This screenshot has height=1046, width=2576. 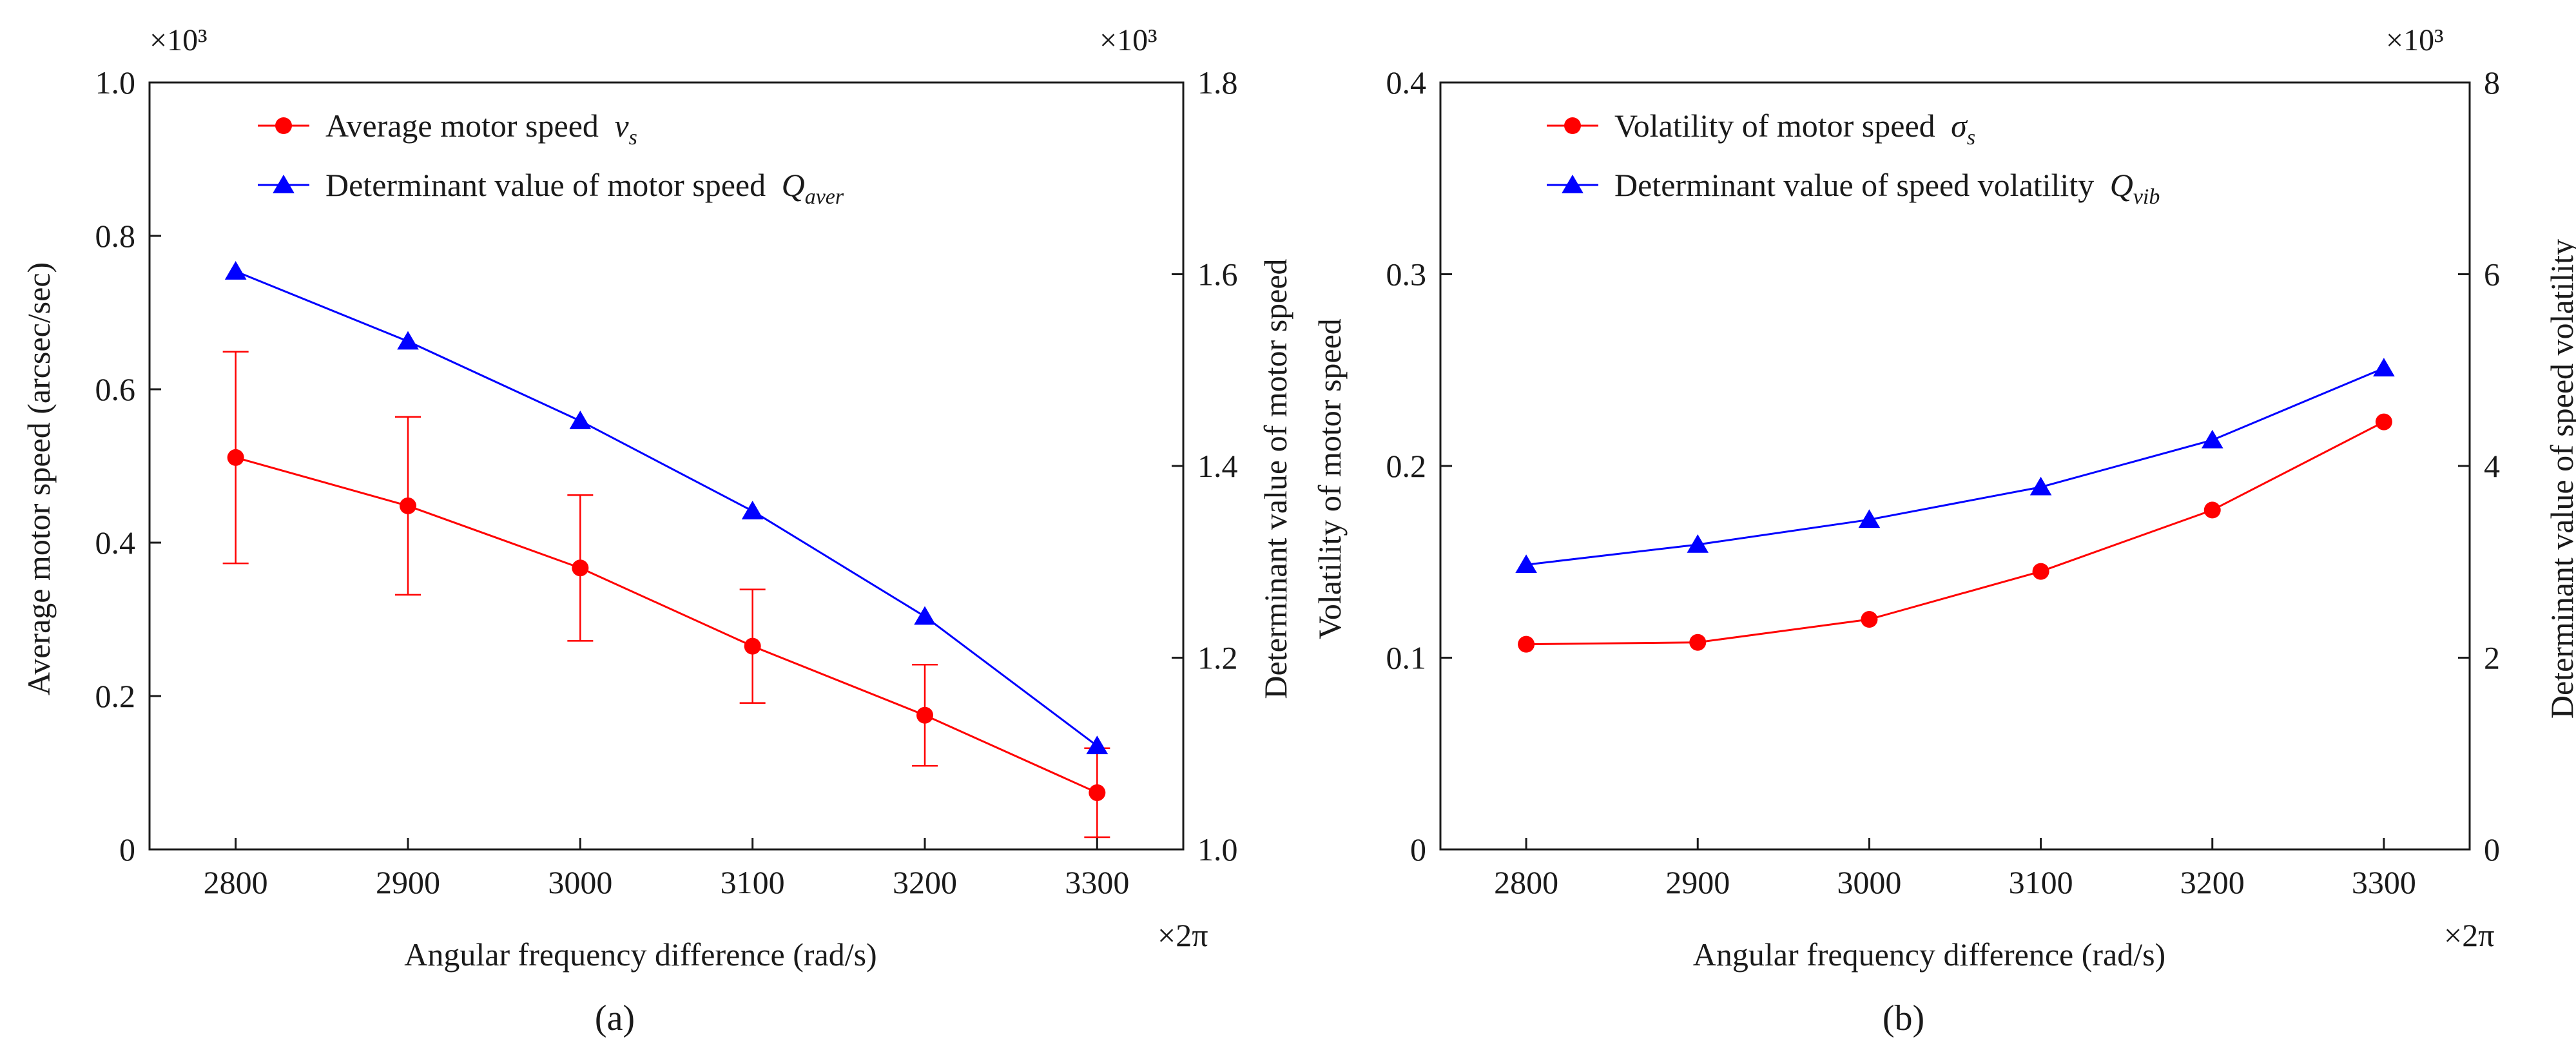 I want to click on y-left-multiplier: ×10³, so click(x=178, y=40).